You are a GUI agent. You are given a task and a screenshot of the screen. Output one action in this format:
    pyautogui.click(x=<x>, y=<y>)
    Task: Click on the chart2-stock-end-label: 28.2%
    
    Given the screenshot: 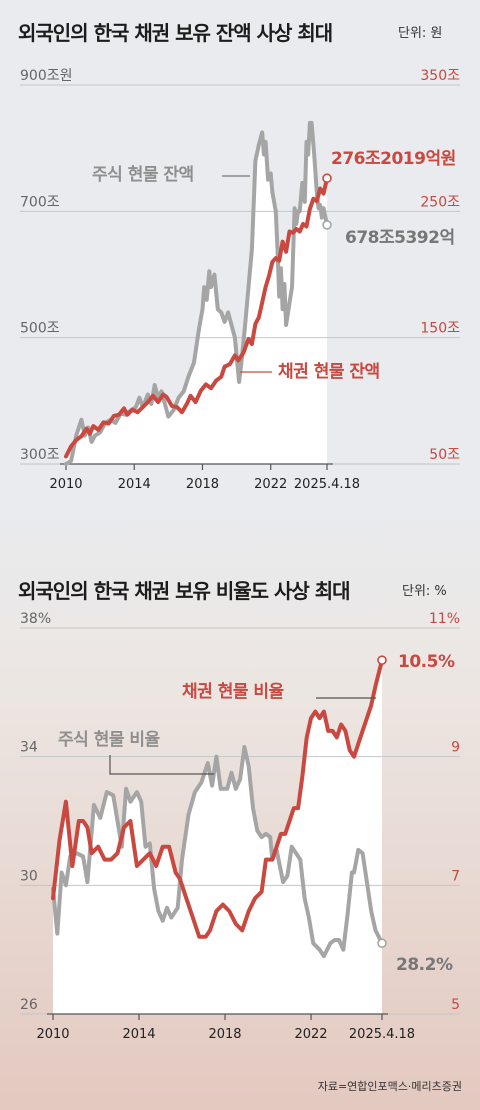 What is the action you would take?
    pyautogui.click(x=424, y=965)
    